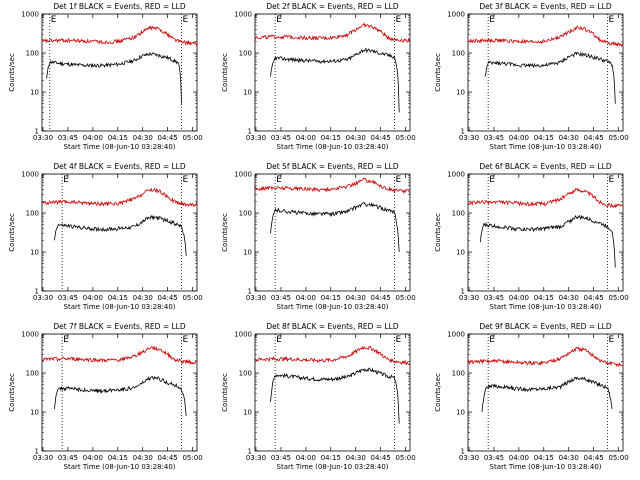 The width and height of the screenshot is (640, 480). Describe the element at coordinates (545, 326) in the screenshot. I see `chart-title: Det 9f BLACK = Events, RED = LLD` at that location.